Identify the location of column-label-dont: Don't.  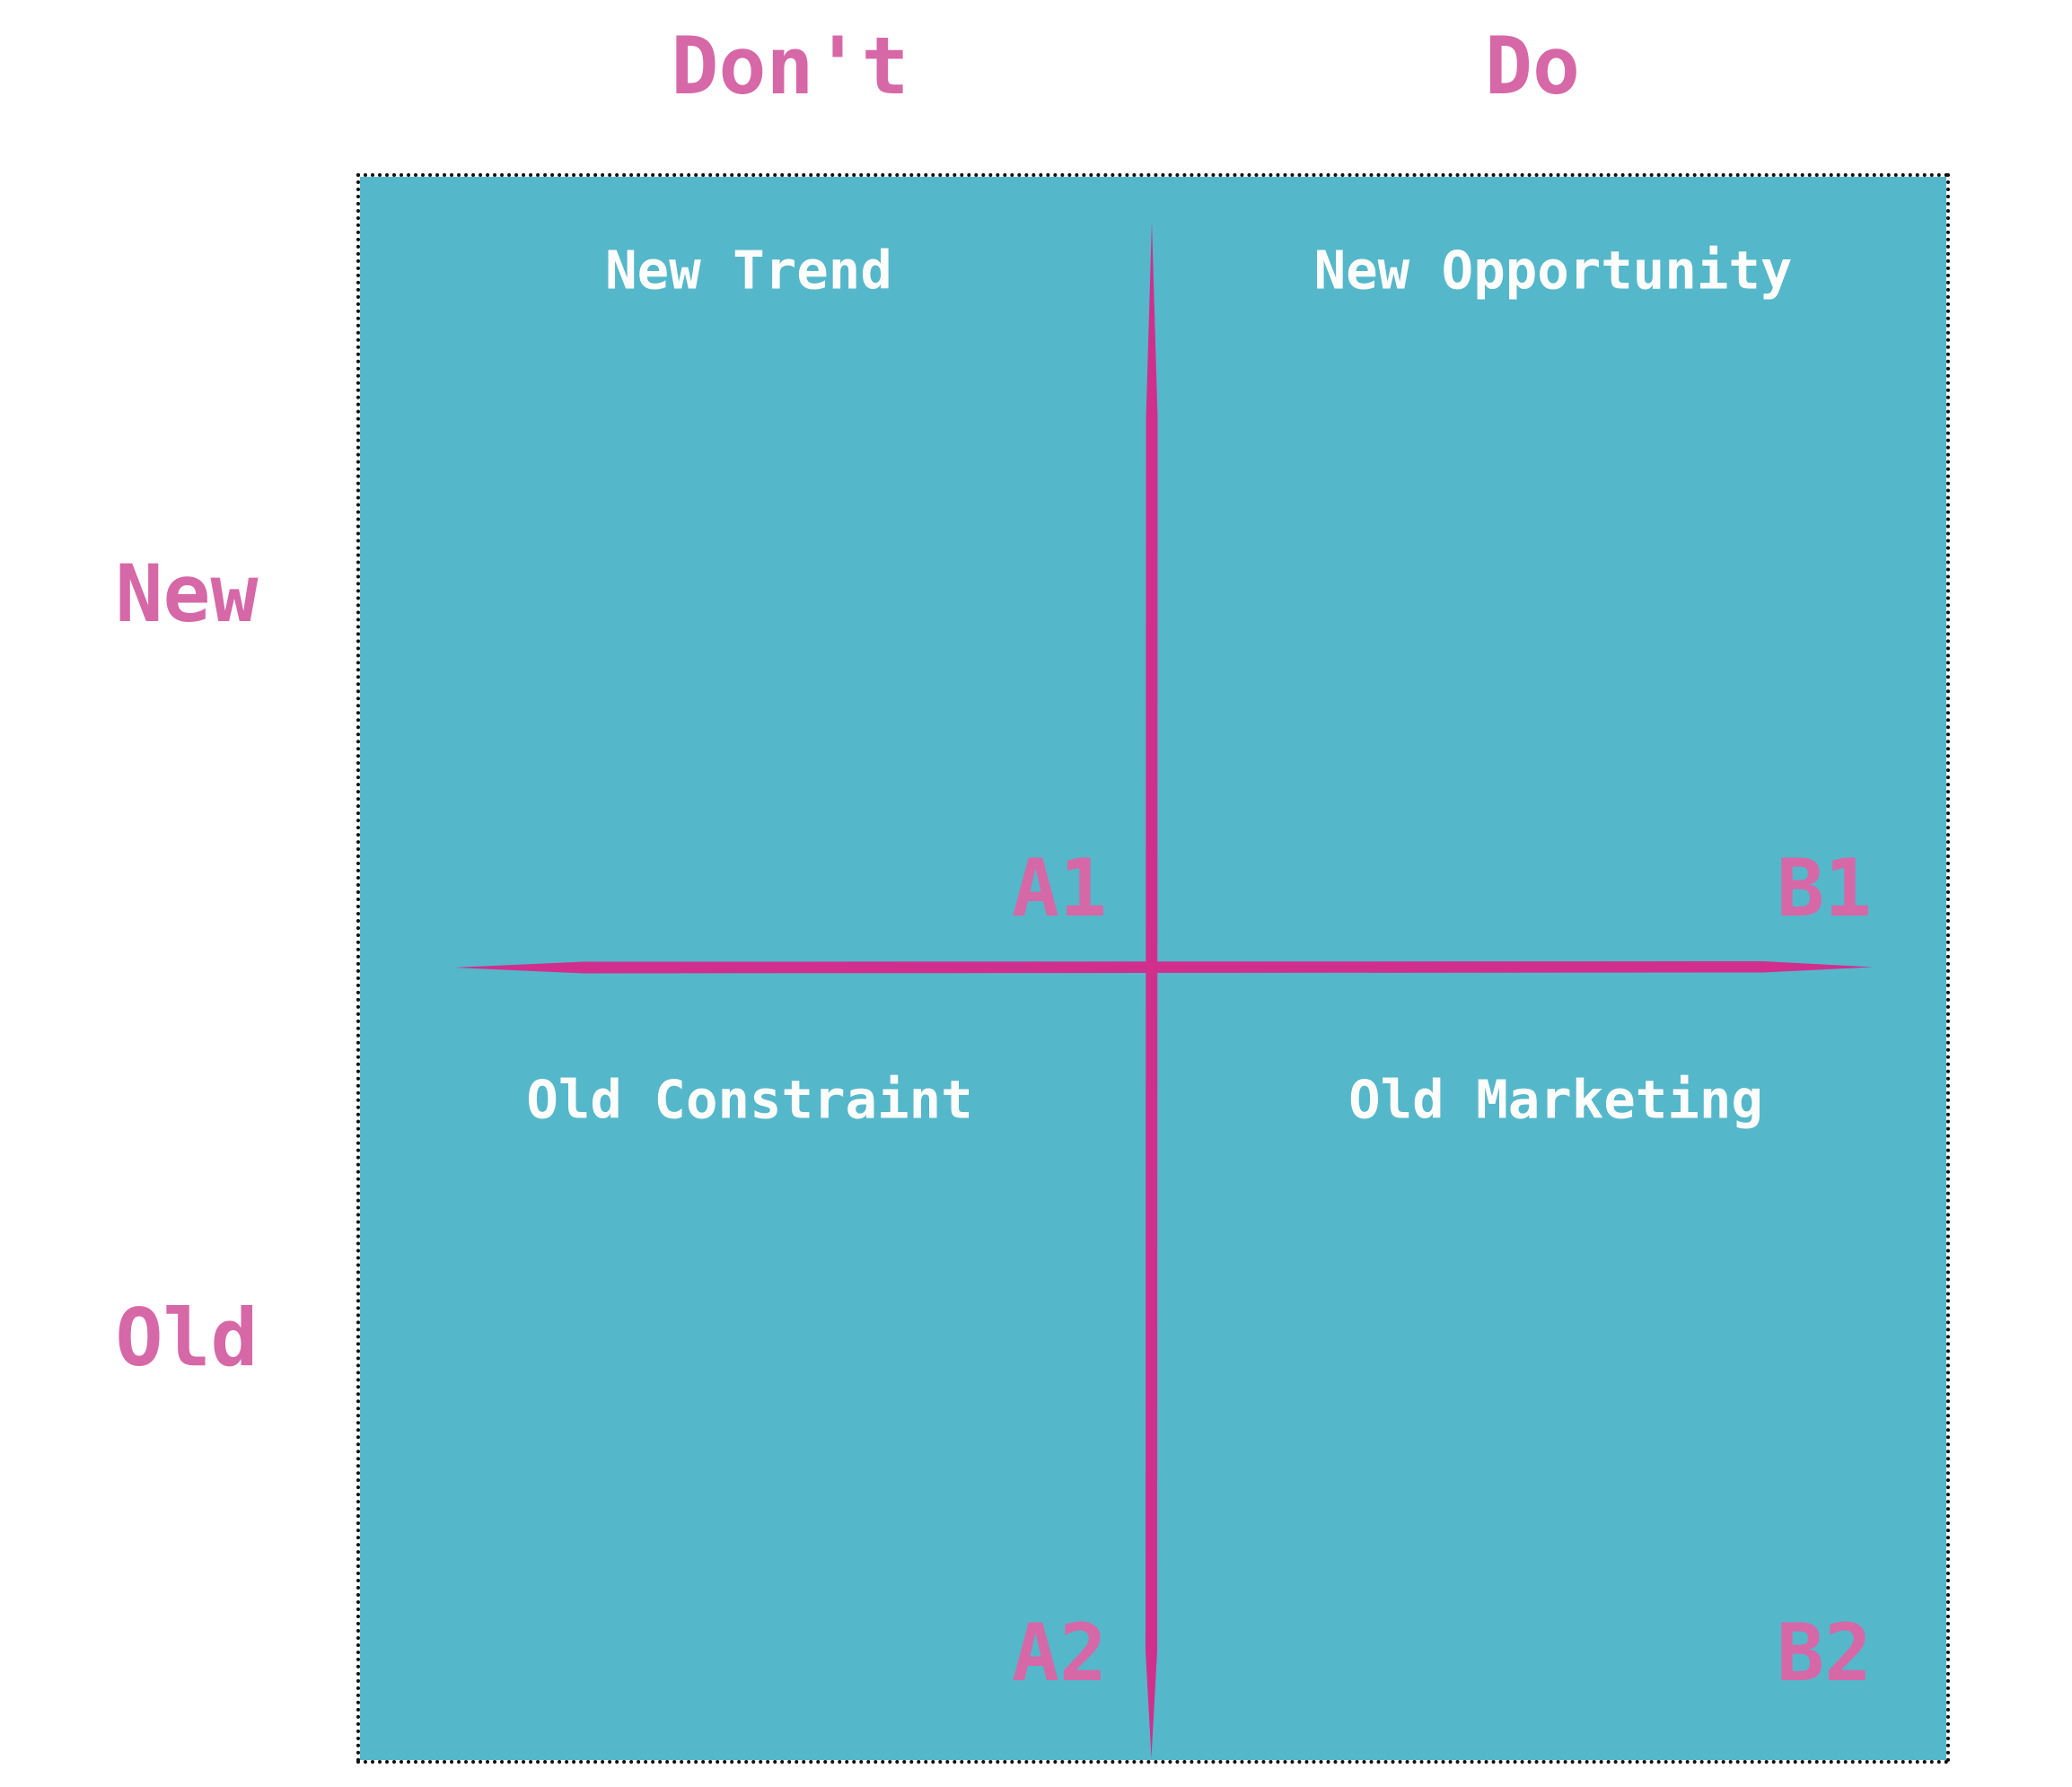
(790, 66).